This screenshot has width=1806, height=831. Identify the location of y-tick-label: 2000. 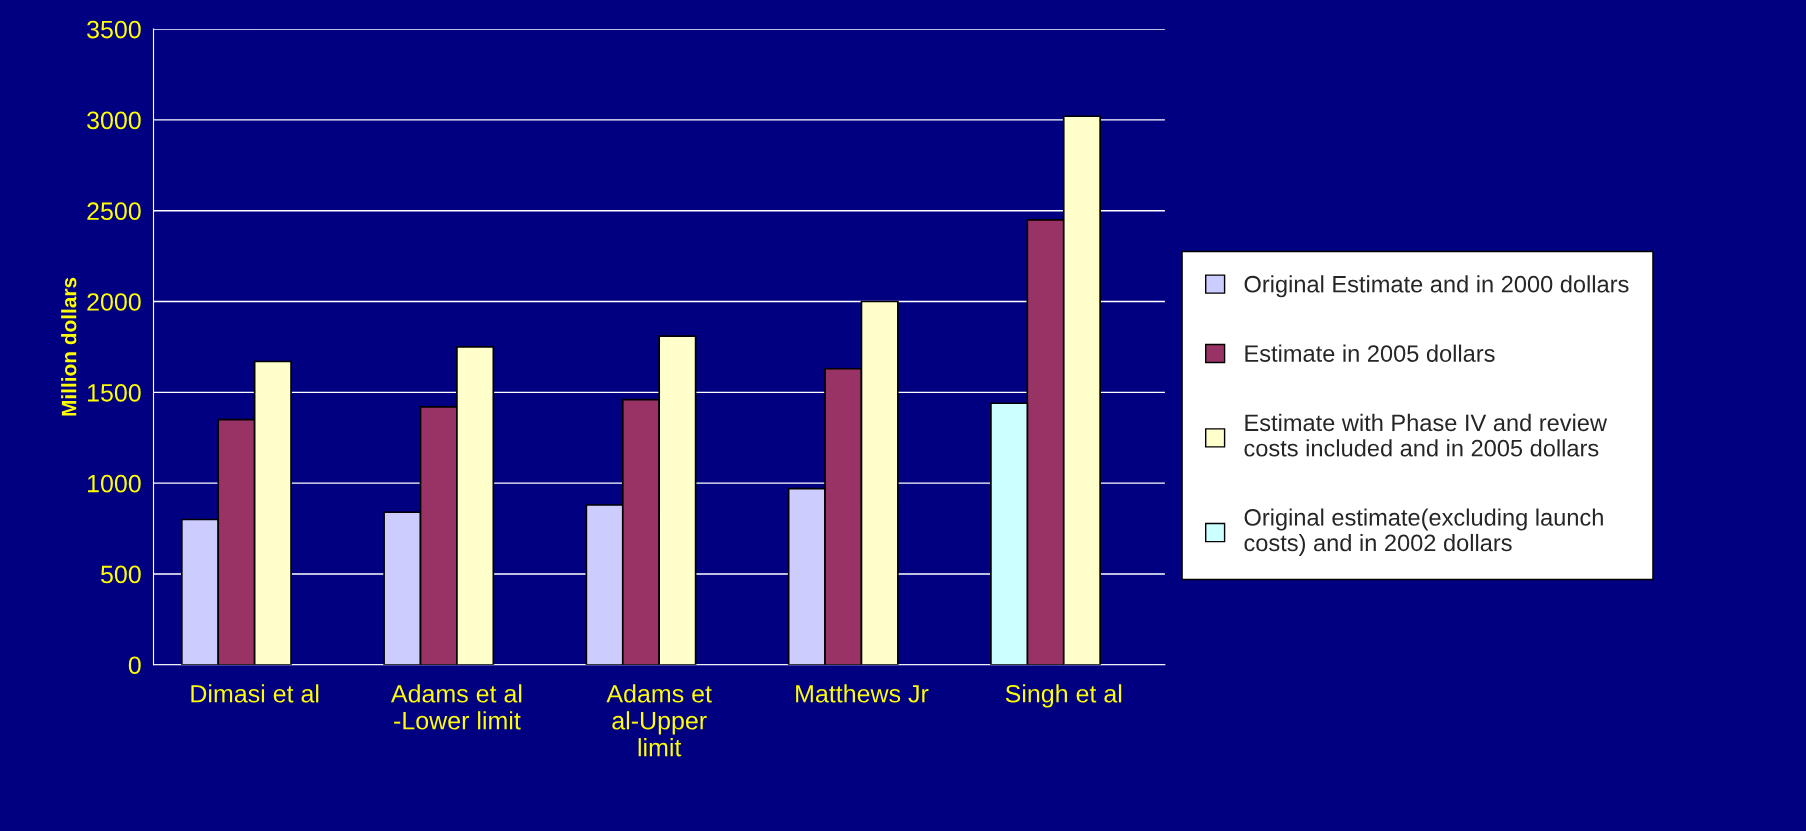
(114, 302).